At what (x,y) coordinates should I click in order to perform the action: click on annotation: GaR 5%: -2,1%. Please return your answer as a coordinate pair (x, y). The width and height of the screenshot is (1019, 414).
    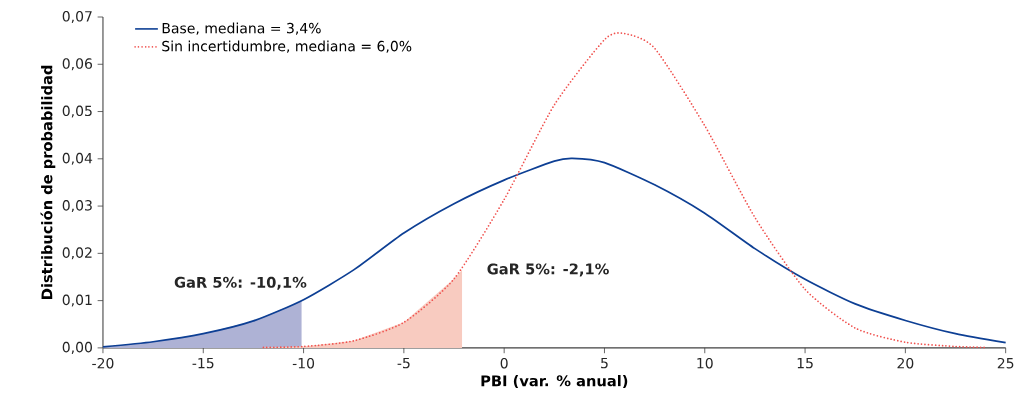
    Looking at the image, I should click on (548, 270).